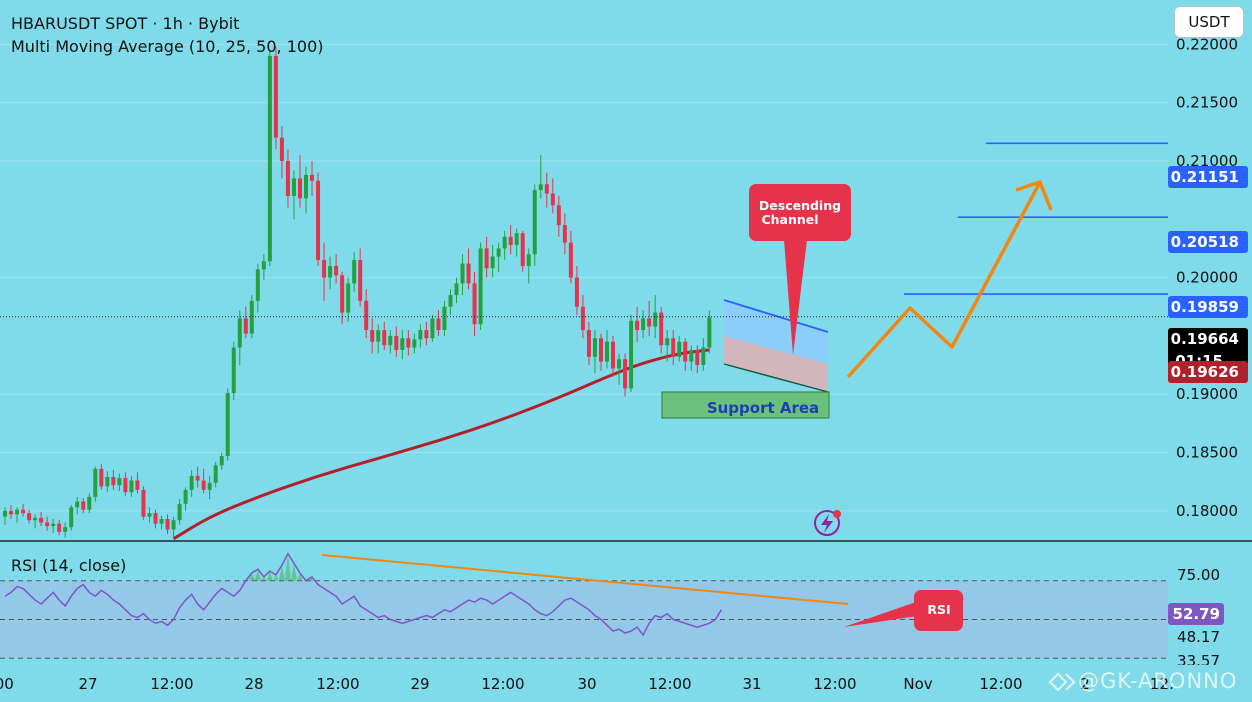  Describe the element at coordinates (1198, 637) in the screenshot. I see `rsi-tick-label: 48.17` at that location.